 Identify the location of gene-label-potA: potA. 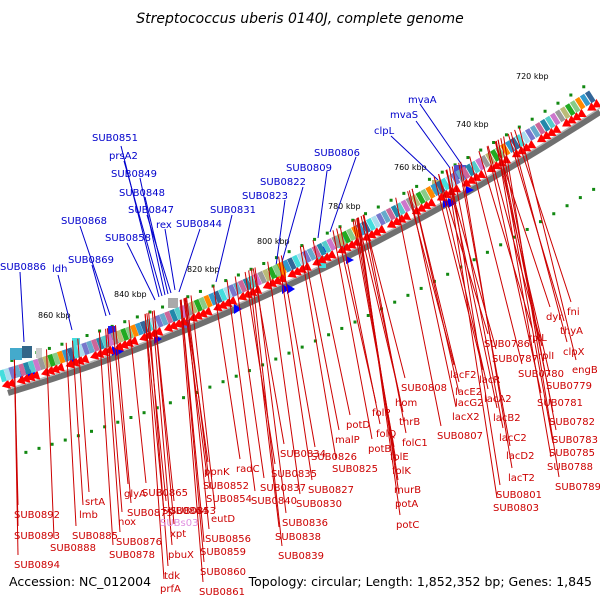
(406, 504).